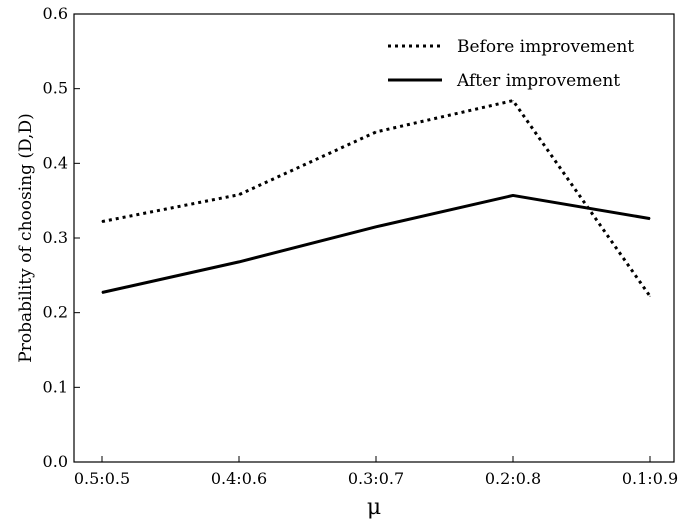 The height and width of the screenshot is (522, 679). I want to click on x-axis: 0.5:0.5 0.4:0.6 0.3:0.7 0.2:0.8 0.1:0.9, so click(376, 472).